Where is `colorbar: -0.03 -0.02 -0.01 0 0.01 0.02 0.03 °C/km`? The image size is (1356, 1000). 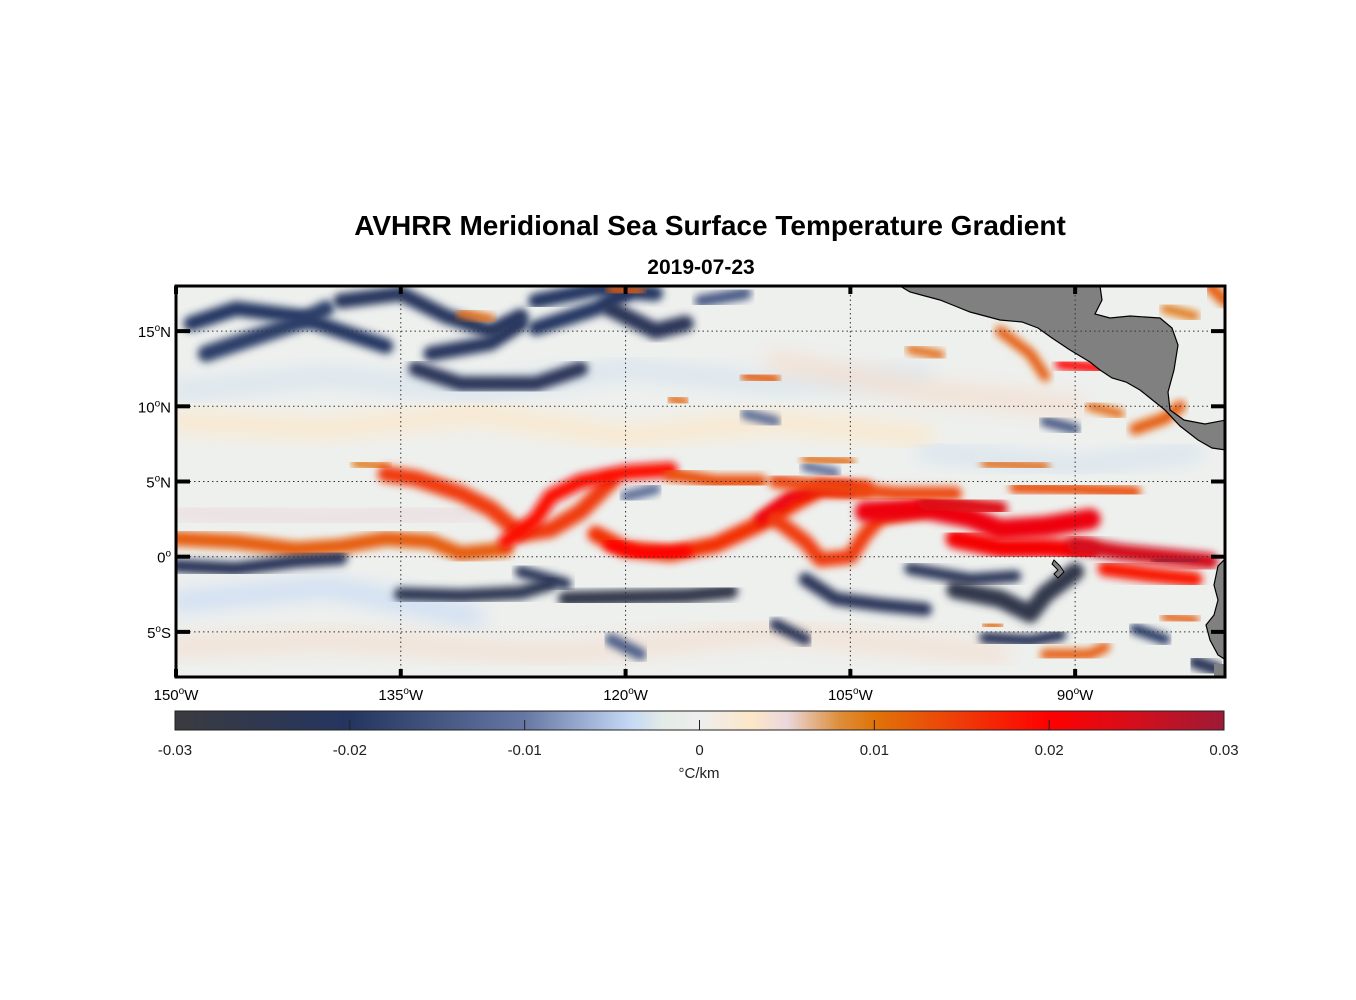 colorbar: -0.03 -0.02 -0.01 0 0.01 0.02 0.03 °C/km is located at coordinates (698, 746).